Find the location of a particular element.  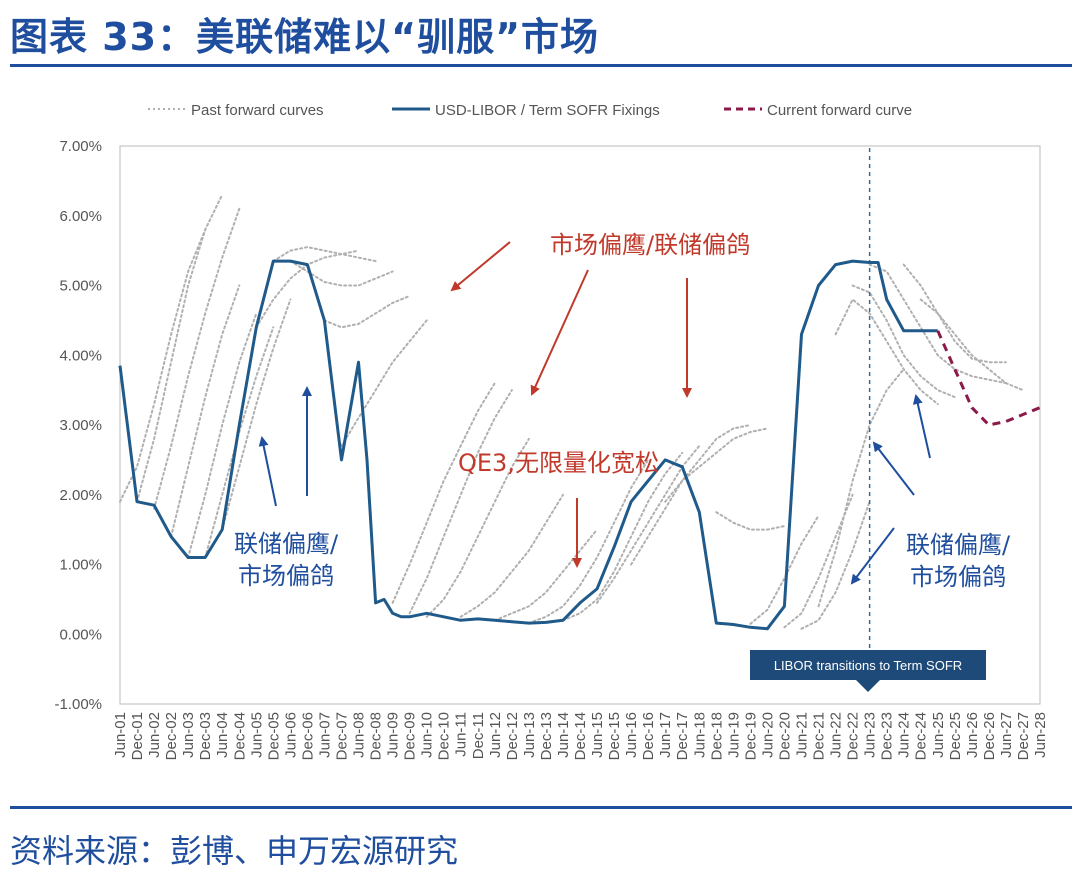

x-tick-label: Dec-13 is located at coordinates (546, 736).